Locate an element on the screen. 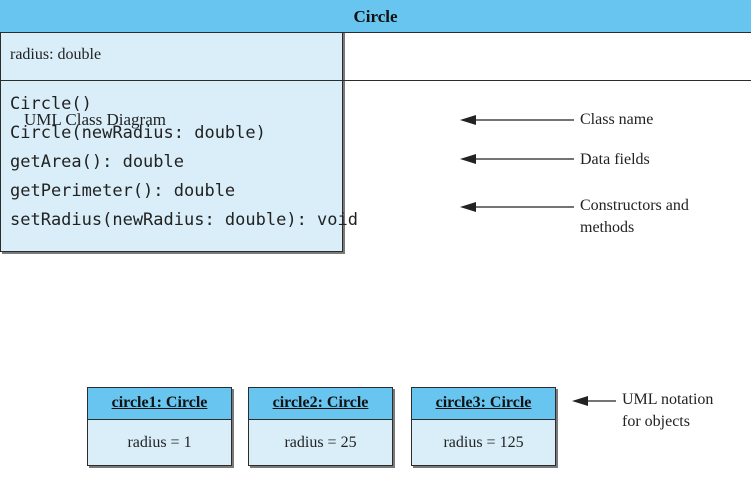  object-name-compartment: circle2: Circle is located at coordinates (320, 404).